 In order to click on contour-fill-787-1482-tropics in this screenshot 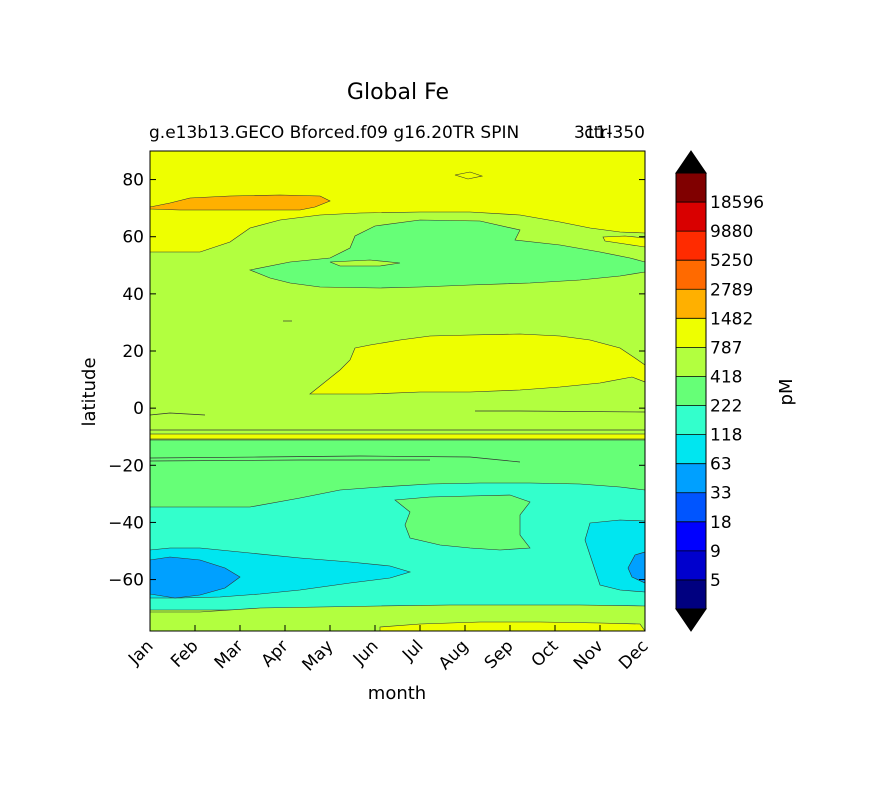, I will do `click(477, 364)`.